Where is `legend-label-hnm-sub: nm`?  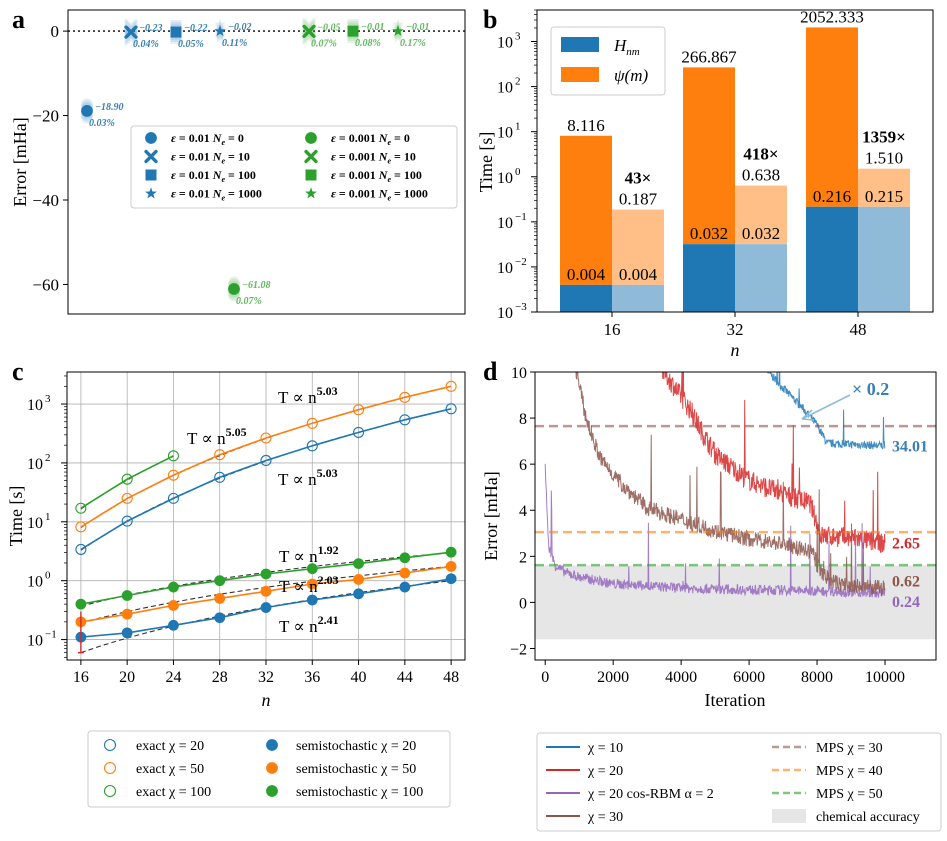
legend-label-hnm-sub: nm is located at coordinates (633, 52).